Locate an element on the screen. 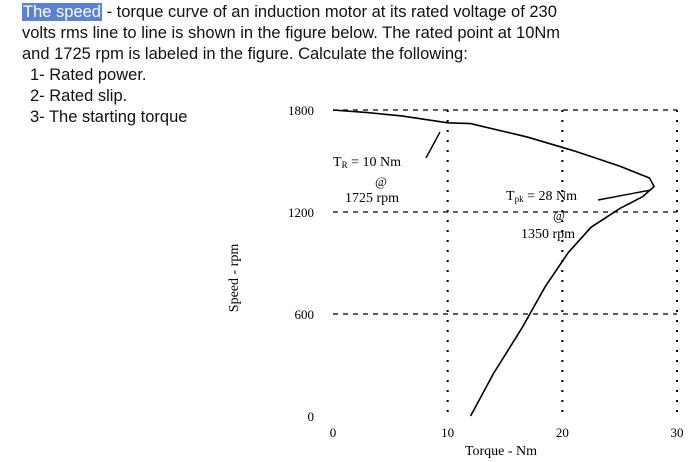 The image size is (700, 462). selected-text: The speed is located at coordinates (62, 12).